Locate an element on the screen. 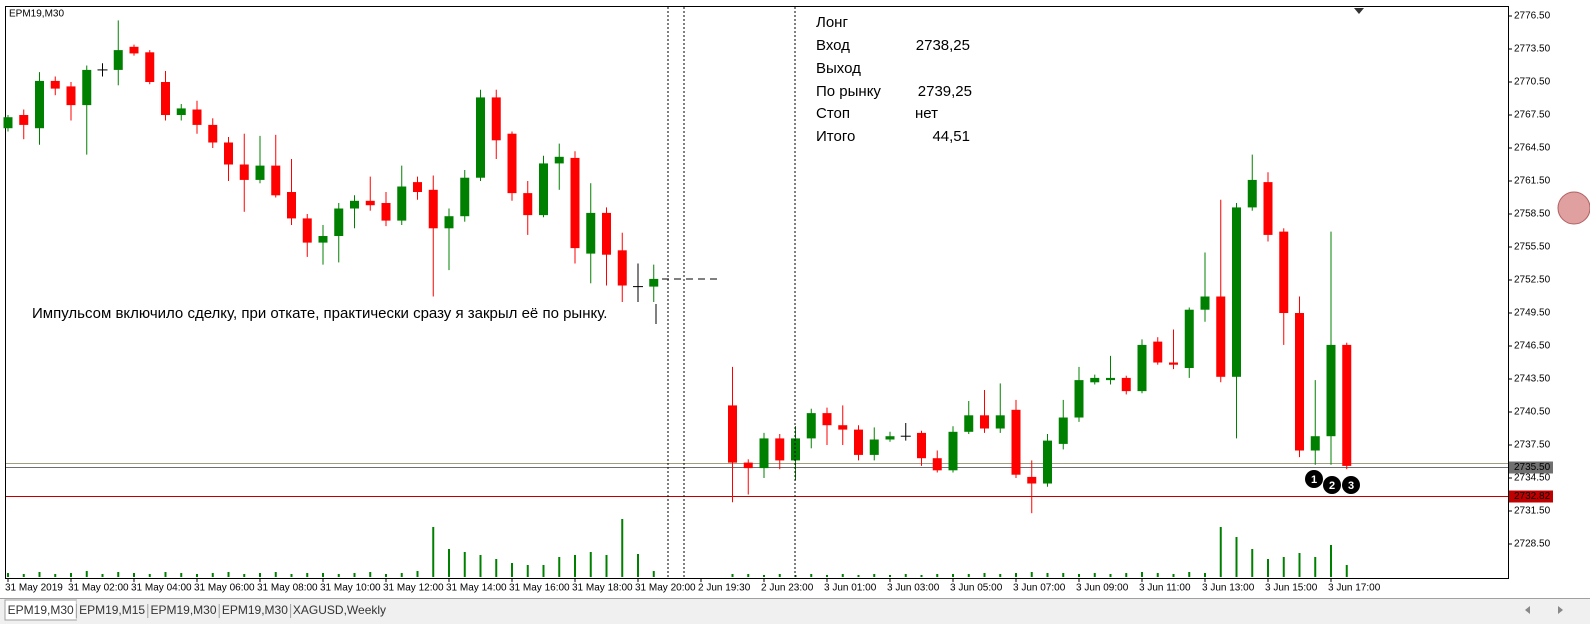 The width and height of the screenshot is (1590, 641). tab-label: EPM19,M15 is located at coordinates (112, 610).